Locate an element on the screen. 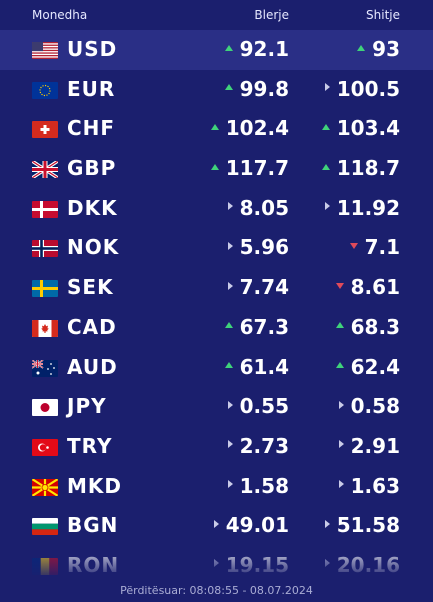 This screenshot has height=602, width=433. ca-flag-icon is located at coordinates (45, 328).